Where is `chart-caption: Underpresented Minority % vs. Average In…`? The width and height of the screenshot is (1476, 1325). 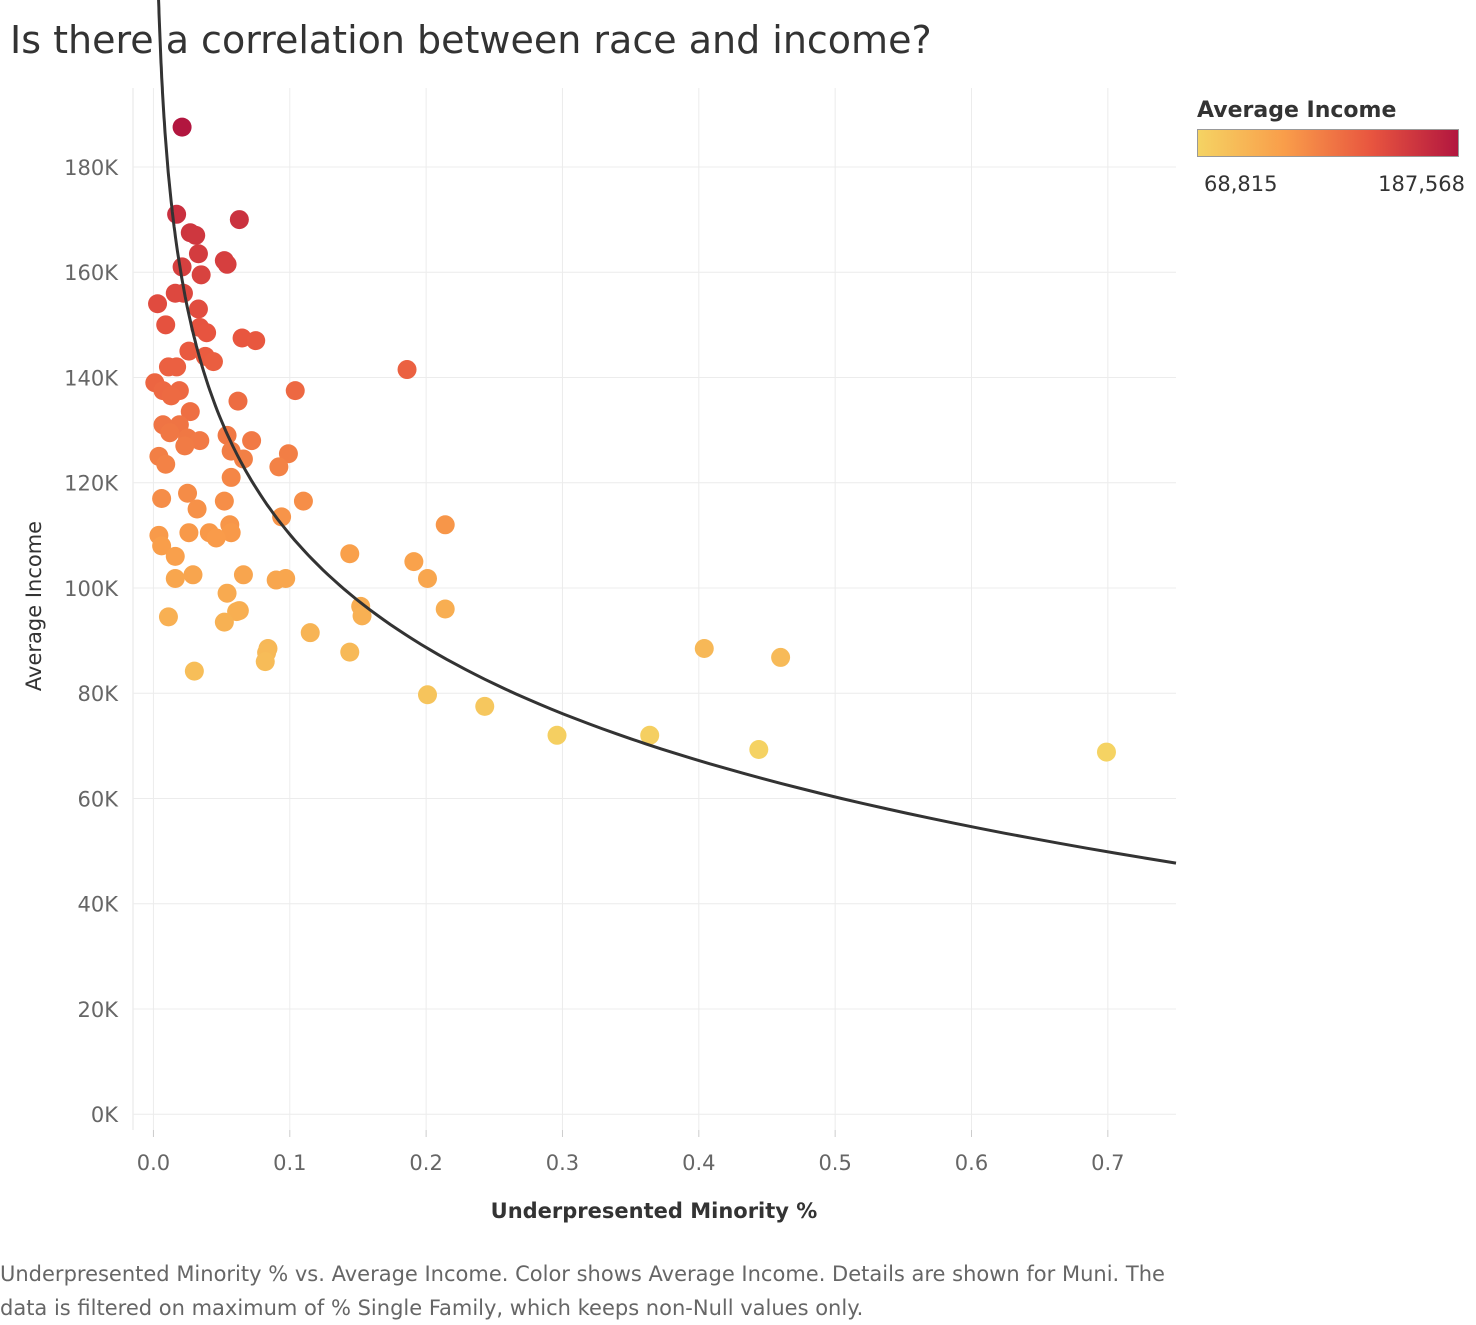 chart-caption: Underpresented Minority % vs. Average In… is located at coordinates (582, 1291).